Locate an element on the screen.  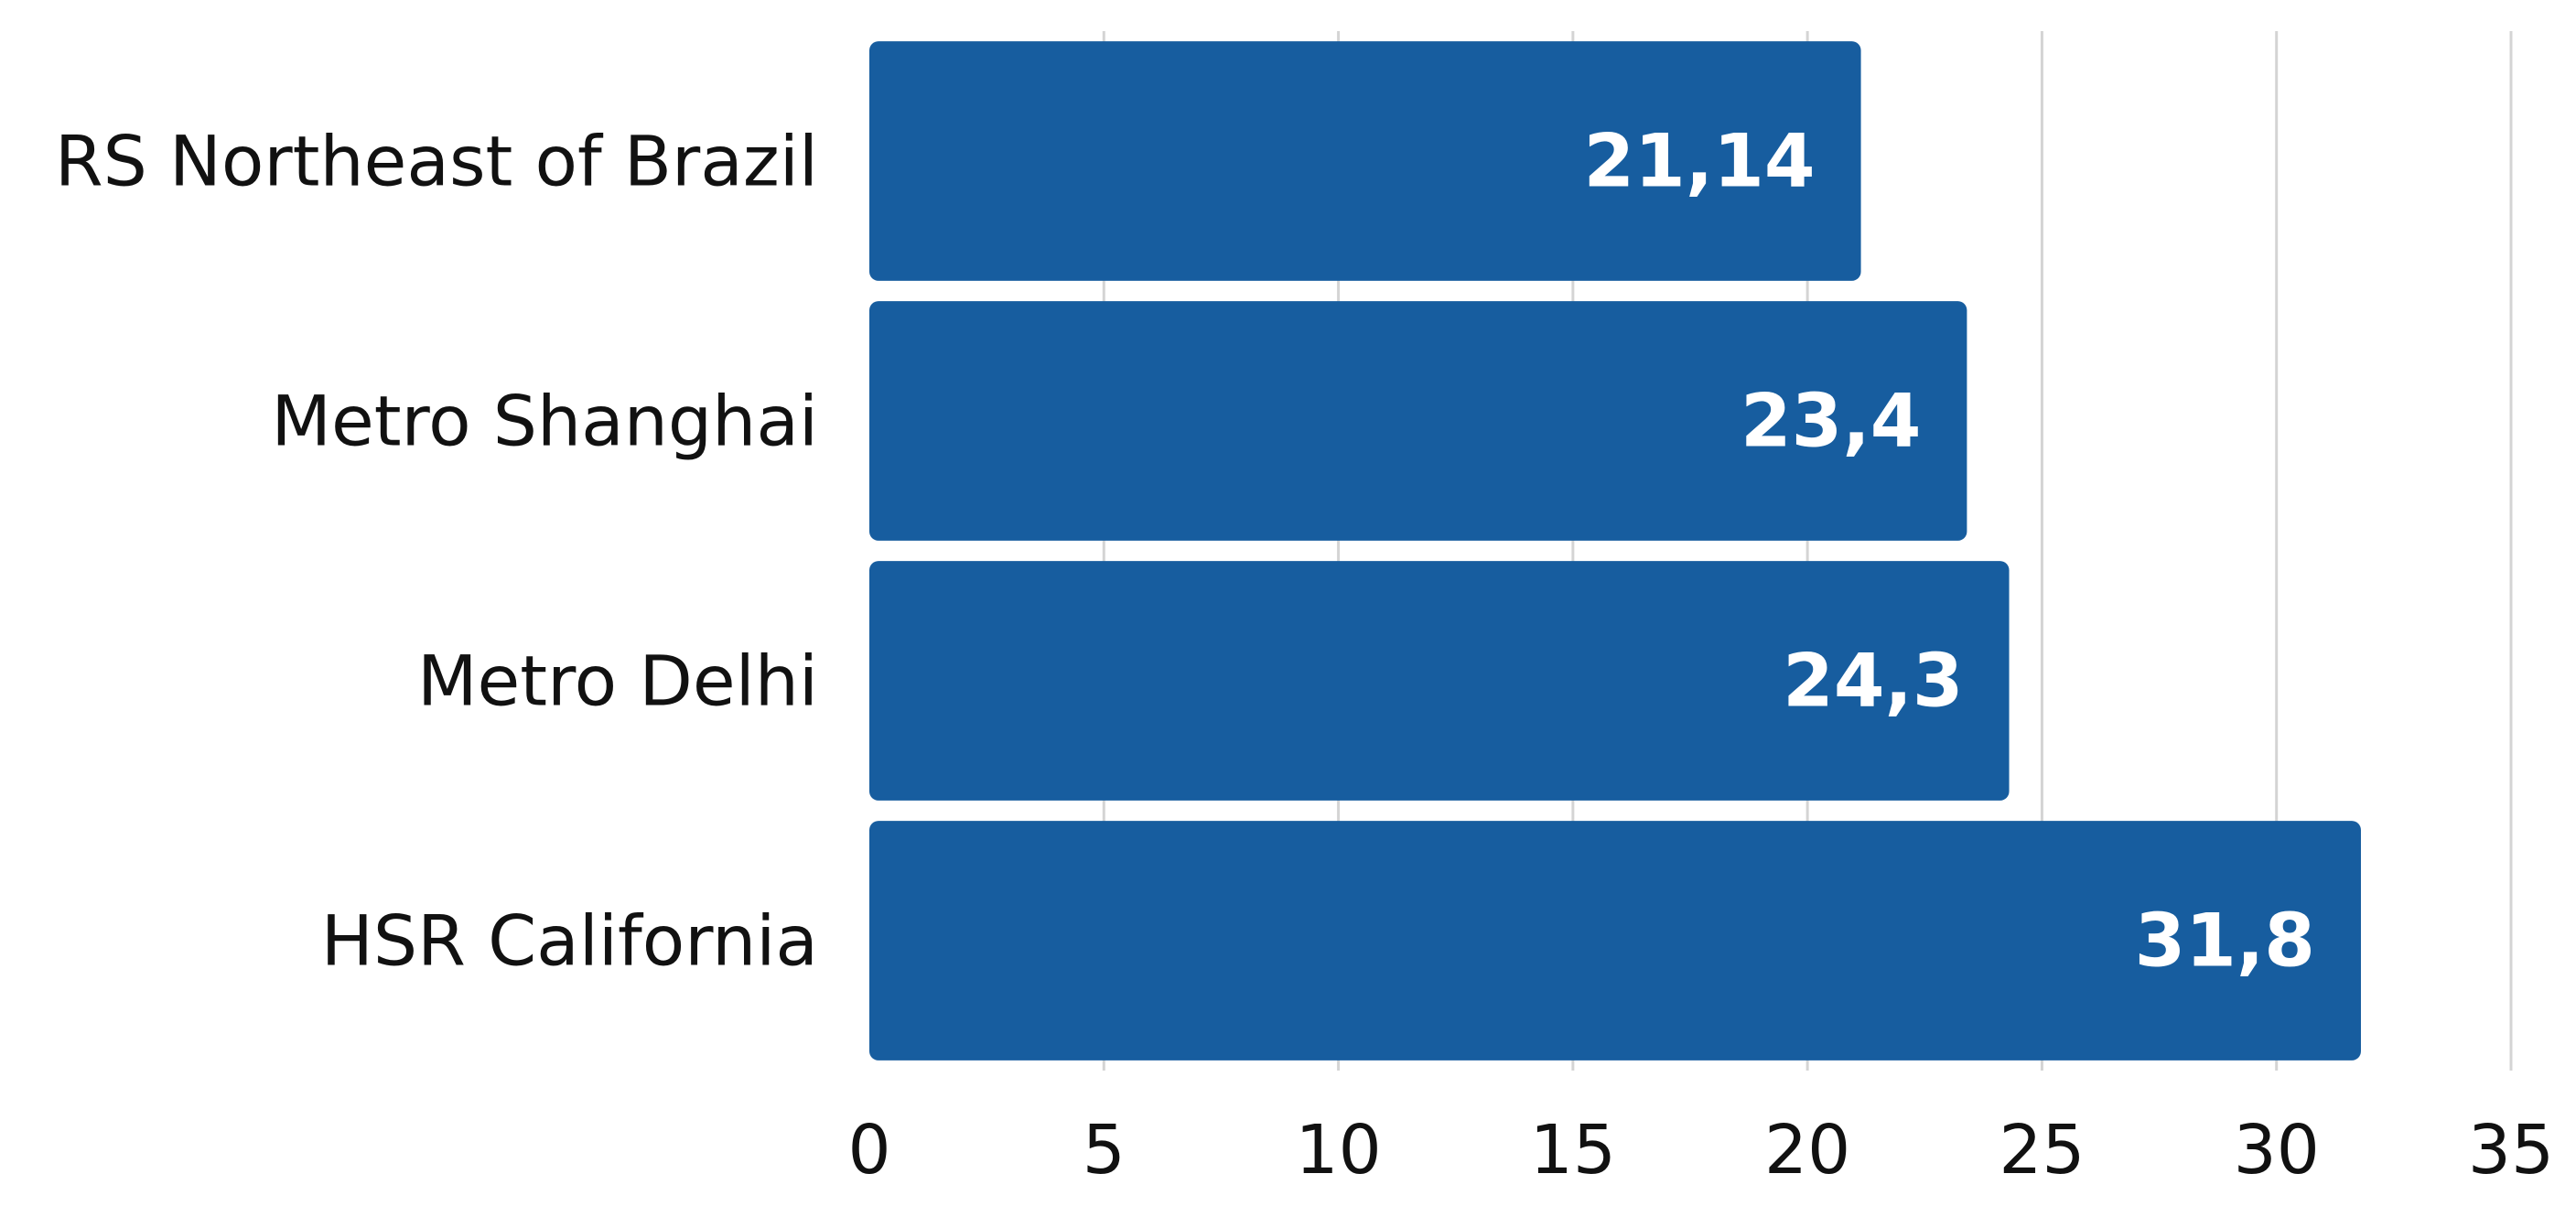
x-tick-label: 20 is located at coordinates (1807, 1150).